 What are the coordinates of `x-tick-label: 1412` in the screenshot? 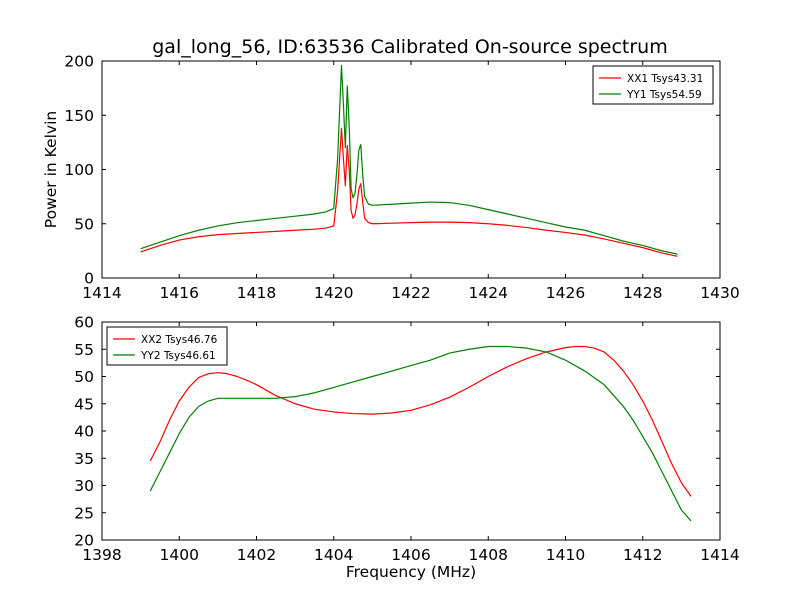 It's located at (642, 555).